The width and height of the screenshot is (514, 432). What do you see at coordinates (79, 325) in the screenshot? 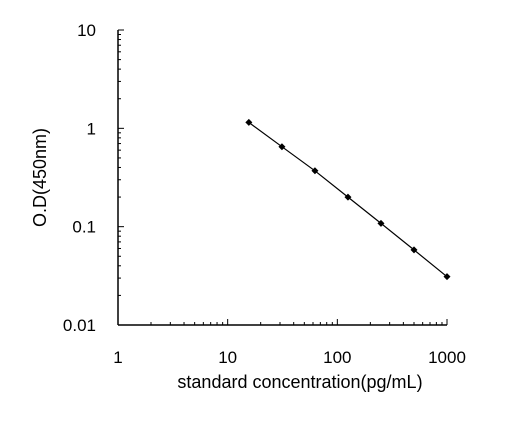
I see `y-tick-label: 0.01` at bounding box center [79, 325].